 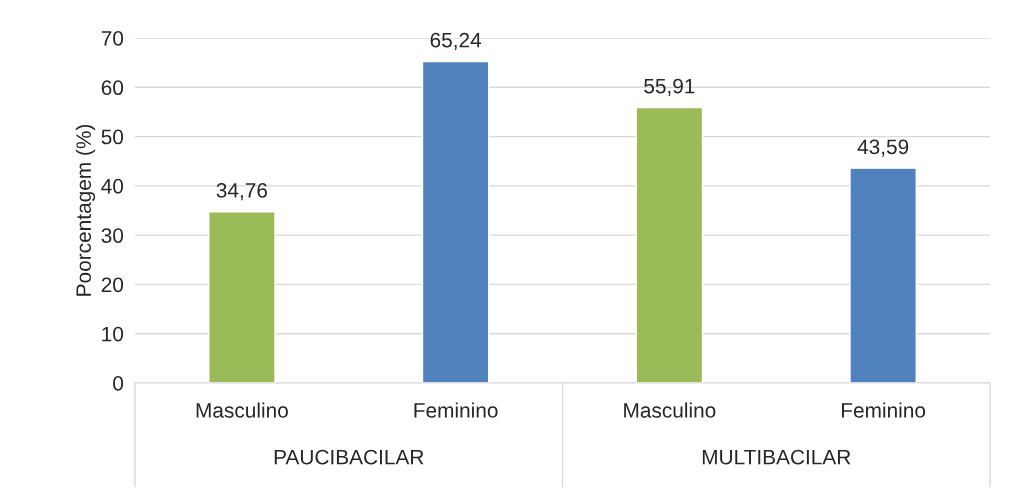 I want to click on y-tick-label: 70, so click(x=112, y=38).